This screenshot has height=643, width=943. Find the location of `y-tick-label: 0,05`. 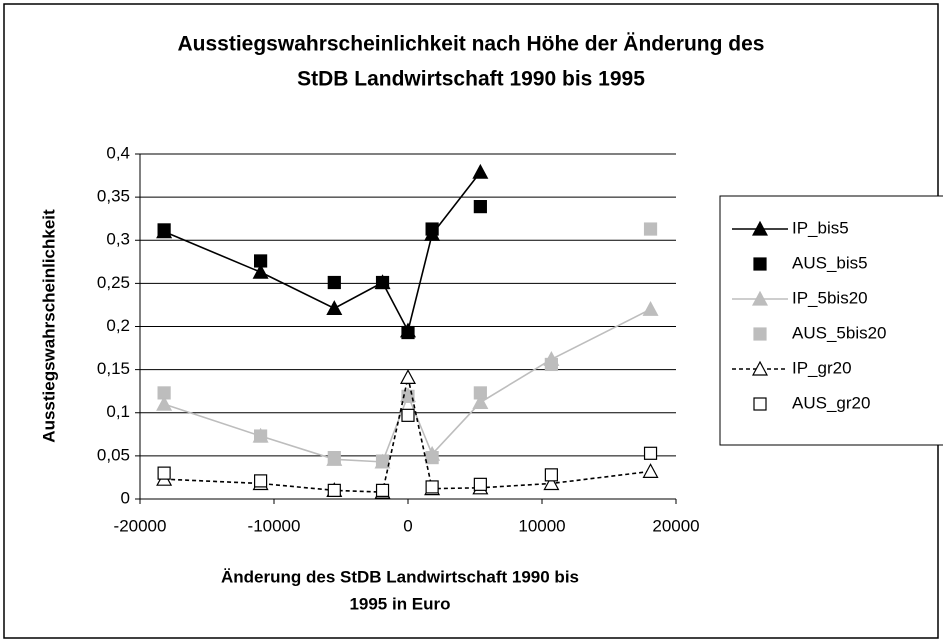

y-tick-label: 0,05 is located at coordinates (113, 454).